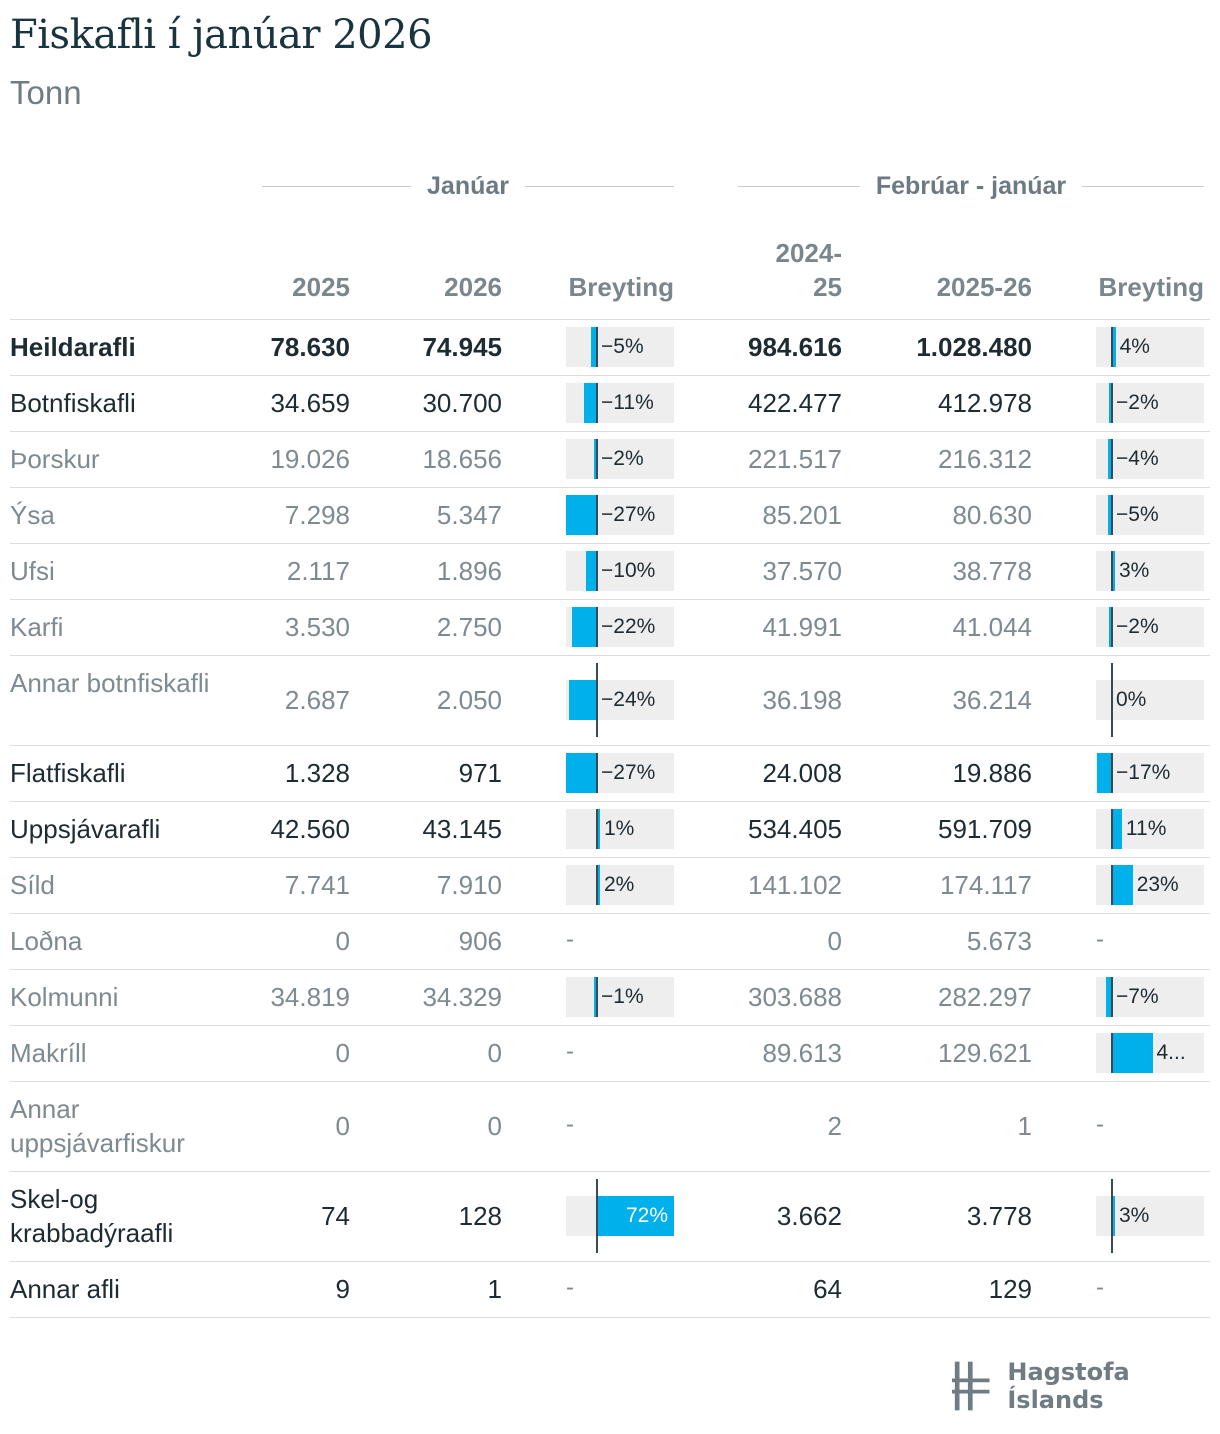 This screenshot has width=1220, height=1434. I want to click on value-jan2026: 34.329, so click(462, 997).